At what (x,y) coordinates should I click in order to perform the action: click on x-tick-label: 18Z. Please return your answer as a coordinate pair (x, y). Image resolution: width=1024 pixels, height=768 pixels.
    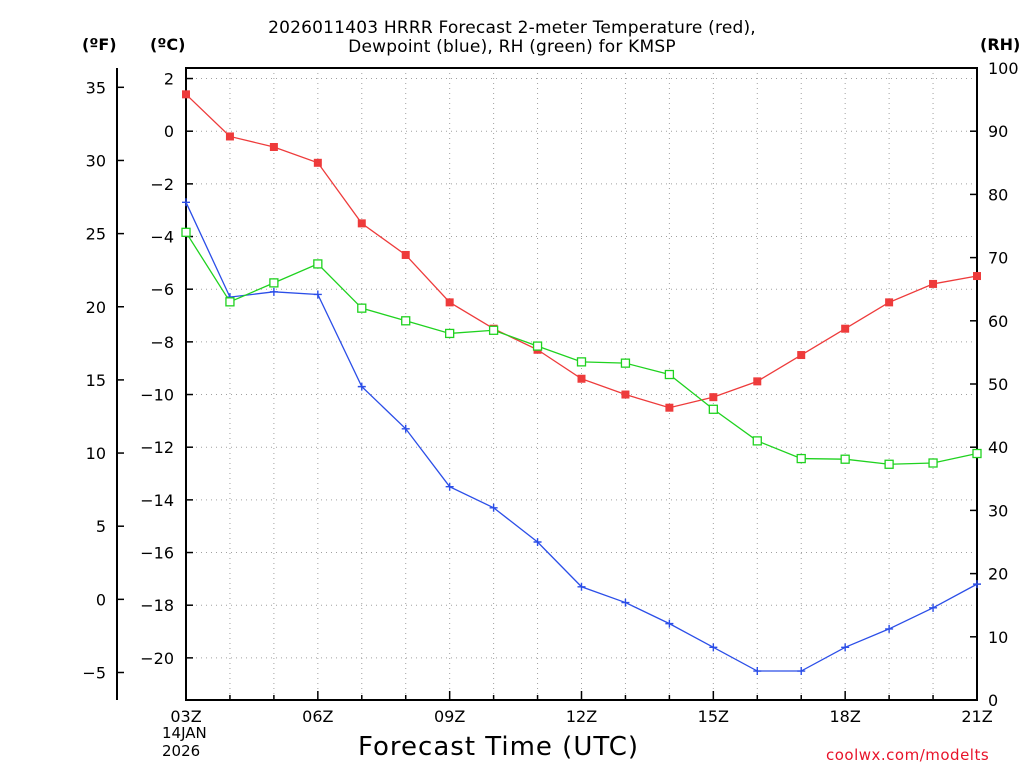
    Looking at the image, I should click on (845, 716).